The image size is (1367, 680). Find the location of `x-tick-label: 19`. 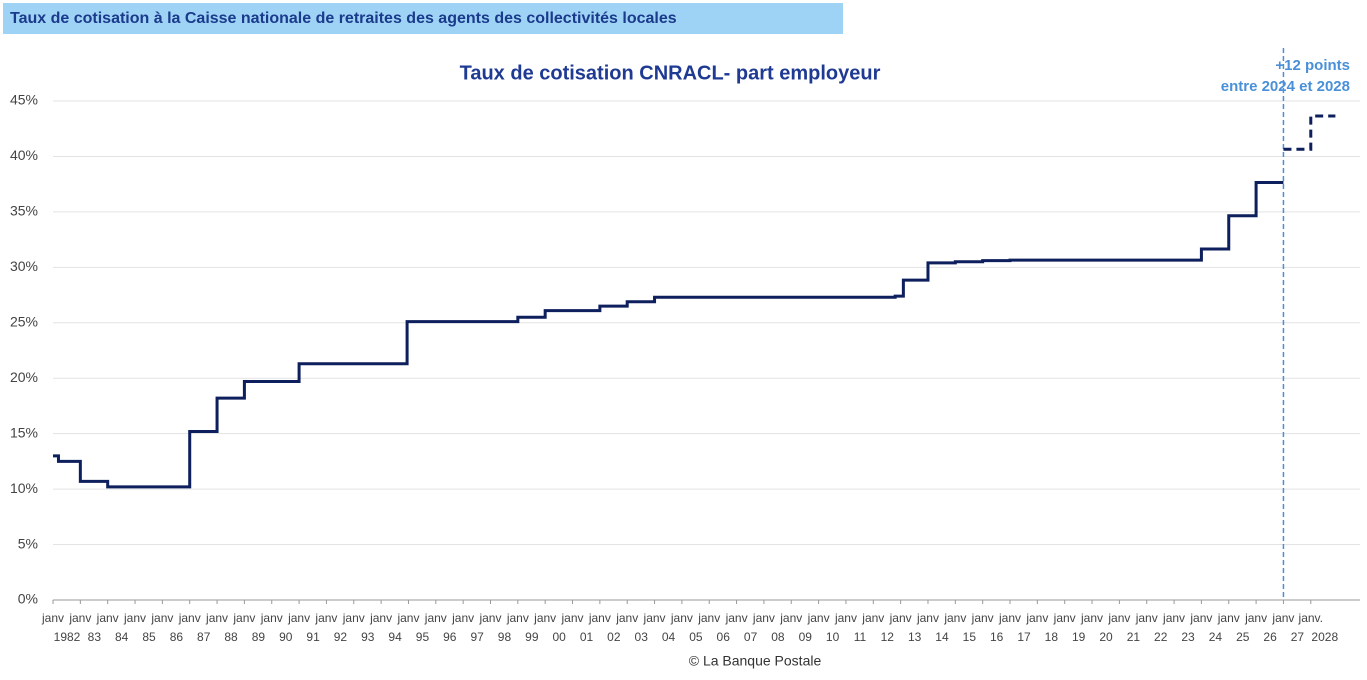

x-tick-label: 19 is located at coordinates (1079, 637).